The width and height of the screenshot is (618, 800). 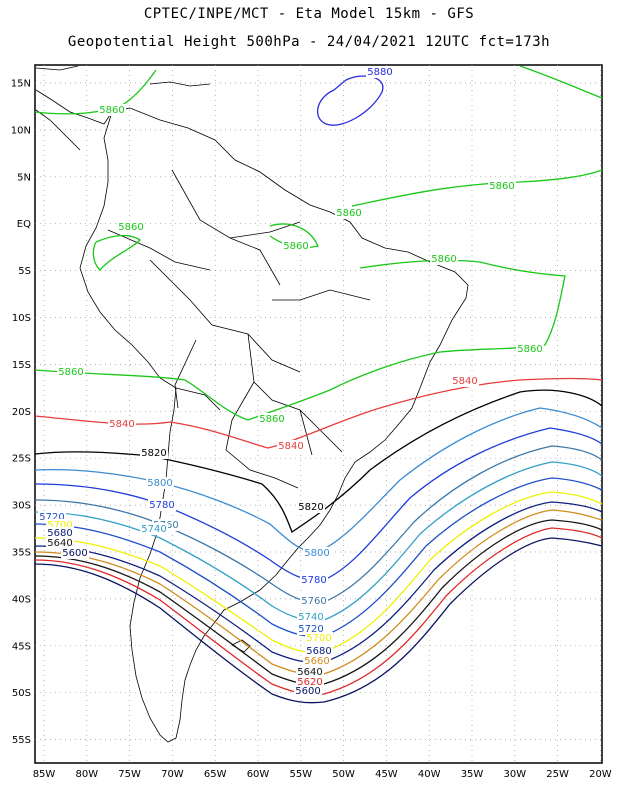 What do you see at coordinates (300, 774) in the screenshot?
I see `lon-label: 55W` at bounding box center [300, 774].